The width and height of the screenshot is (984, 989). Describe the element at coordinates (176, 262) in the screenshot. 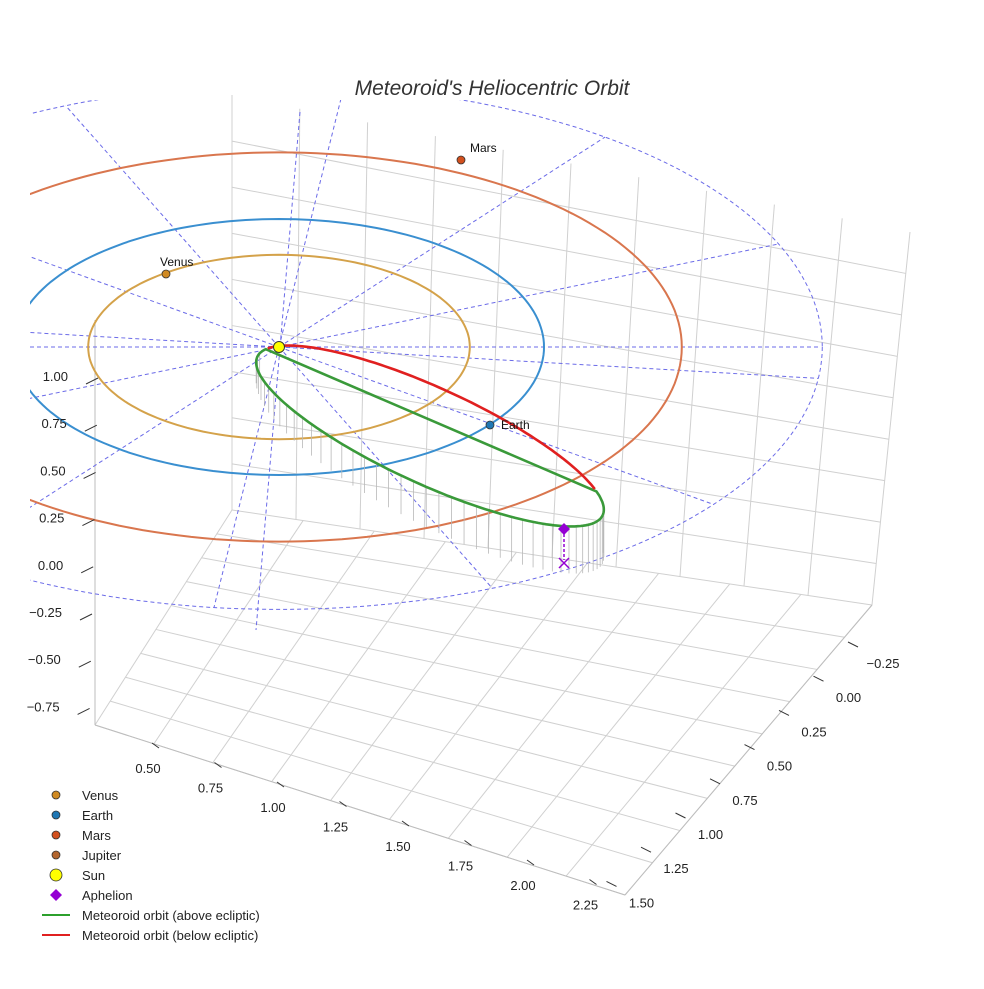

I see `planet-label-venus: Venus` at that location.